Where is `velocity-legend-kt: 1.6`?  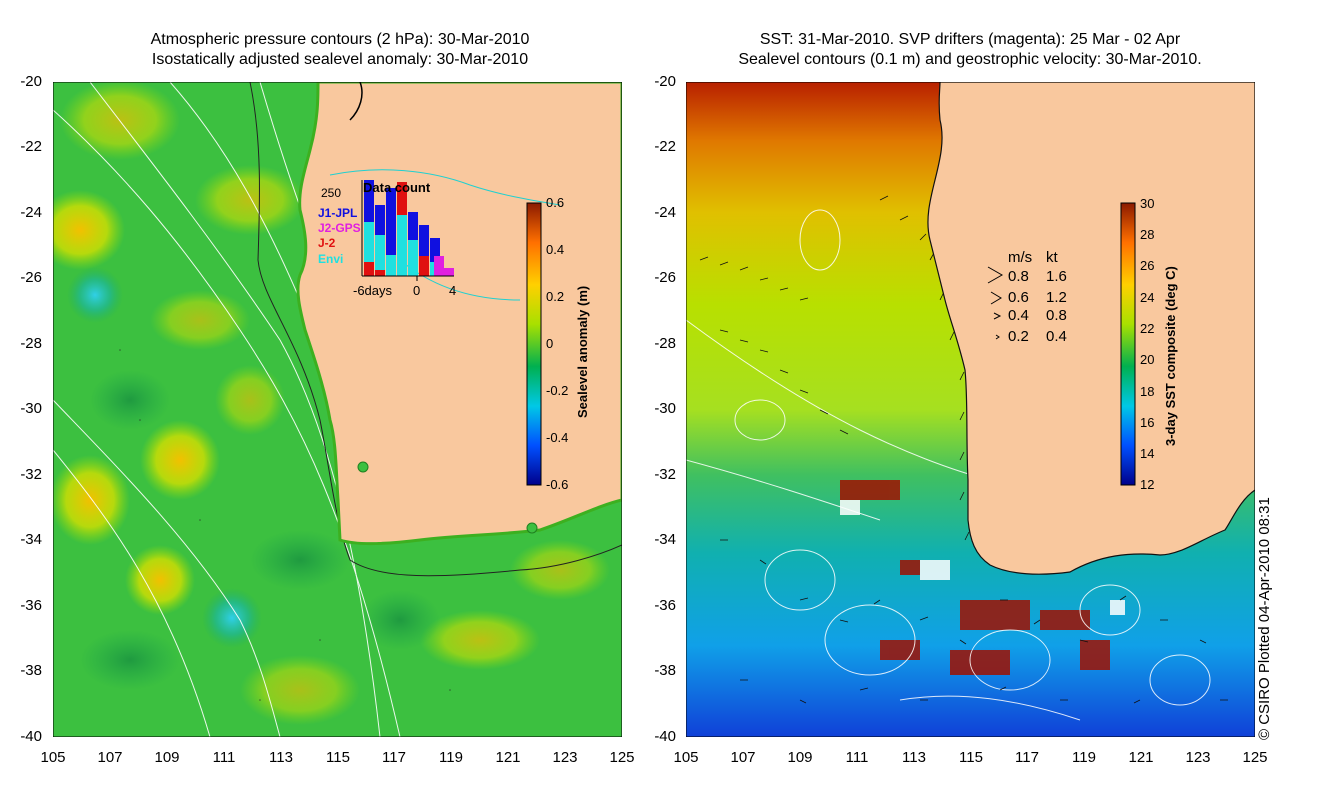
velocity-legend-kt: 1.6 is located at coordinates (1056, 276).